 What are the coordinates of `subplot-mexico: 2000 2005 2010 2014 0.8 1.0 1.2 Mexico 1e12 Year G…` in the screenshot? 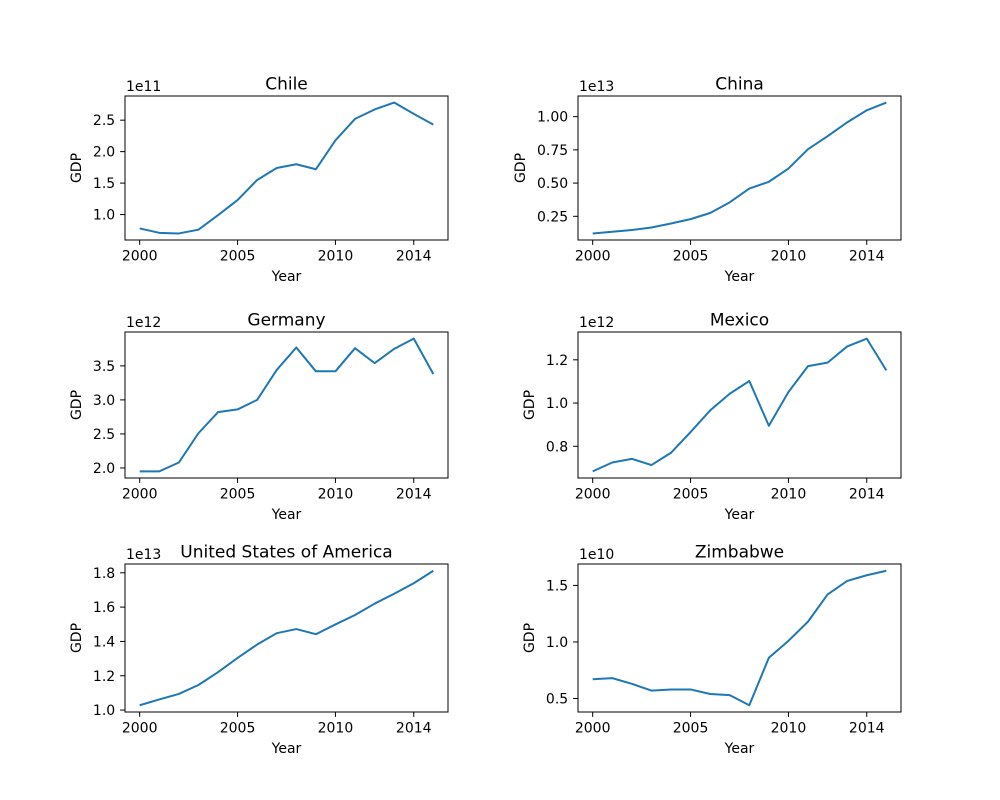 It's located at (712, 417).